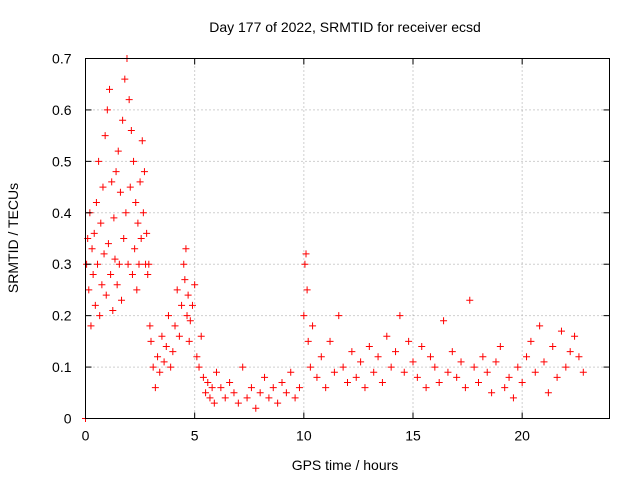 The width and height of the screenshot is (640, 480). I want to click on x-tick-label: 10, so click(304, 436).